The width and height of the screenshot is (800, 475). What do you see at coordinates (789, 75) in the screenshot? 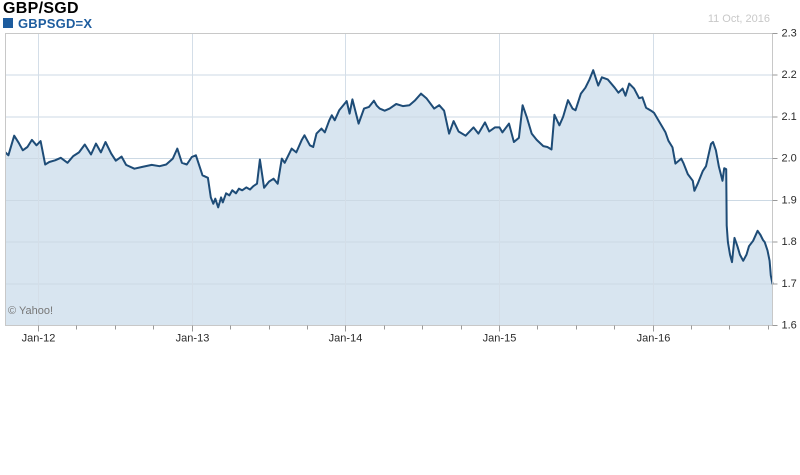
I see `y-axis-label: 2.2` at bounding box center [789, 75].